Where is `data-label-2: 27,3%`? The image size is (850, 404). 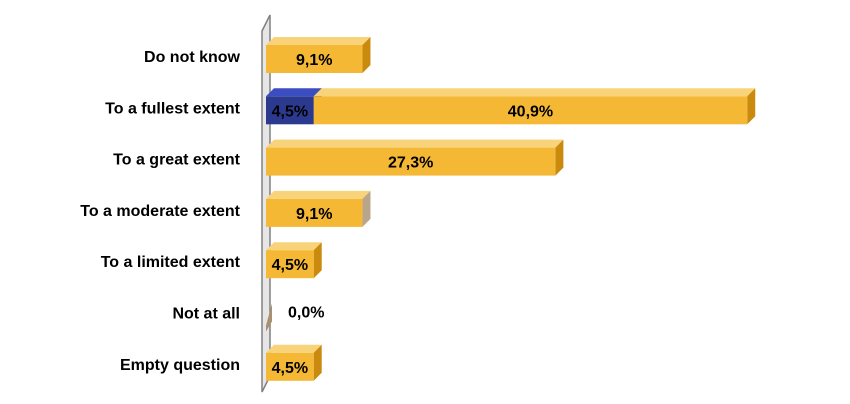 data-label-2: 27,3% is located at coordinates (410, 163).